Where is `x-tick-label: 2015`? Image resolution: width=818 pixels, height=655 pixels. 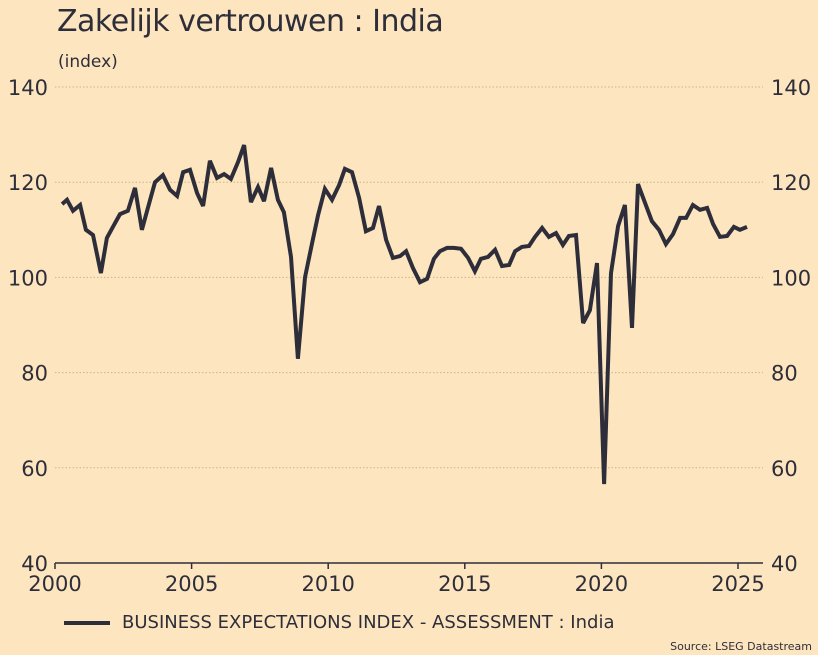 x-tick-label: 2015 is located at coordinates (464, 584).